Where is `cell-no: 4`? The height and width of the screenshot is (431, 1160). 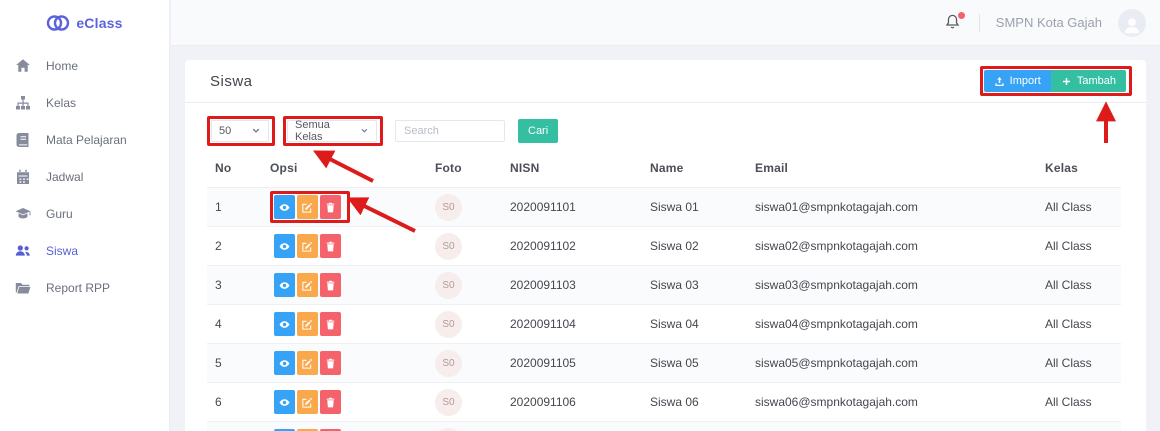
cell-no: 4 is located at coordinates (218, 324).